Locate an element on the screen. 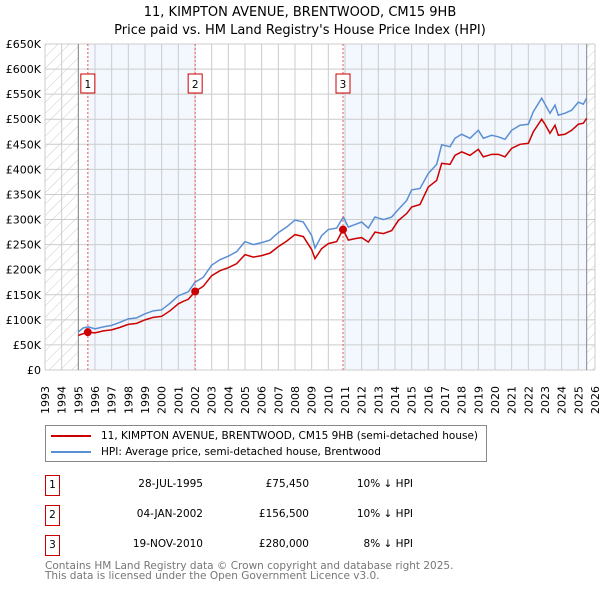 This screenshot has width=600, height=590. sale-badge-label: 3 is located at coordinates (343, 85).